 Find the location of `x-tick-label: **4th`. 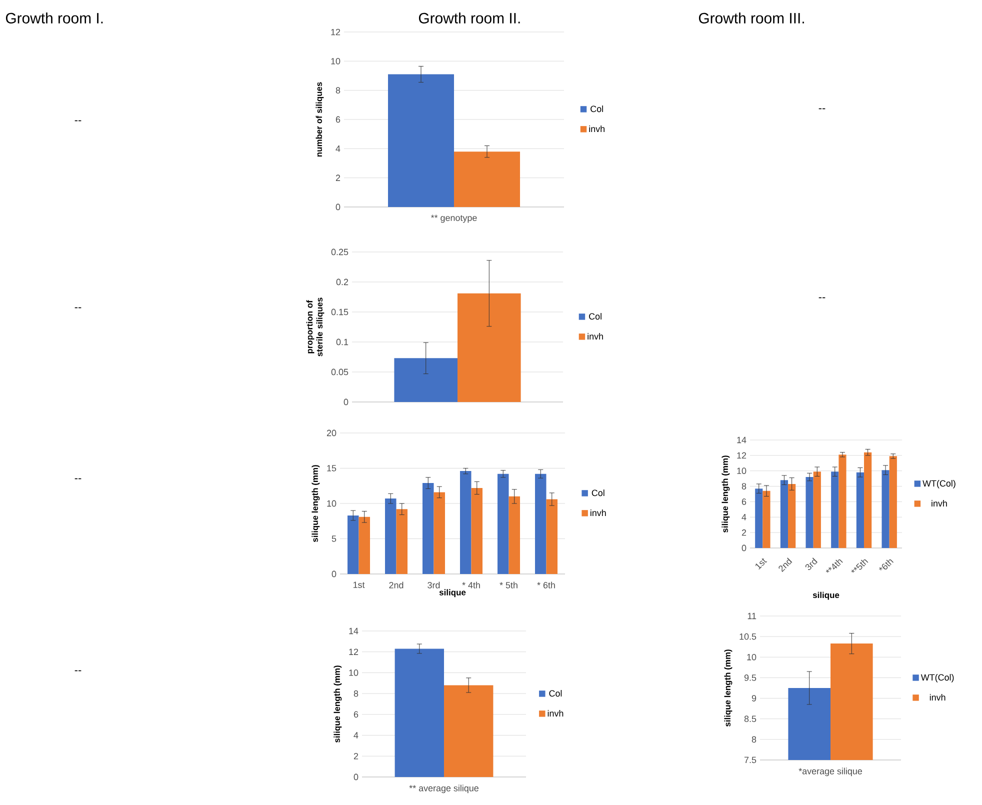

x-tick-label: **4th is located at coordinates (834, 566).